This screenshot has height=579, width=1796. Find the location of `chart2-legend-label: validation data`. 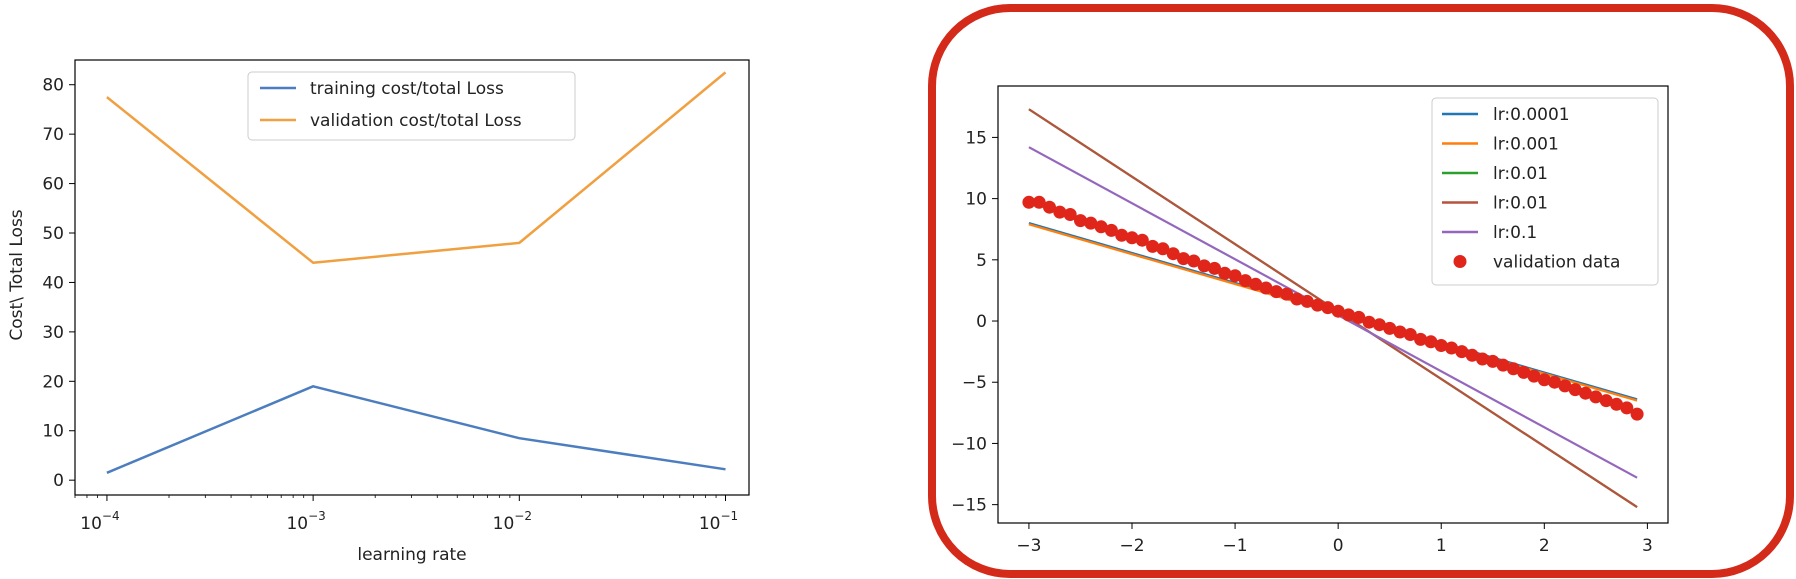

chart2-legend-label: validation data is located at coordinates (1556, 263).